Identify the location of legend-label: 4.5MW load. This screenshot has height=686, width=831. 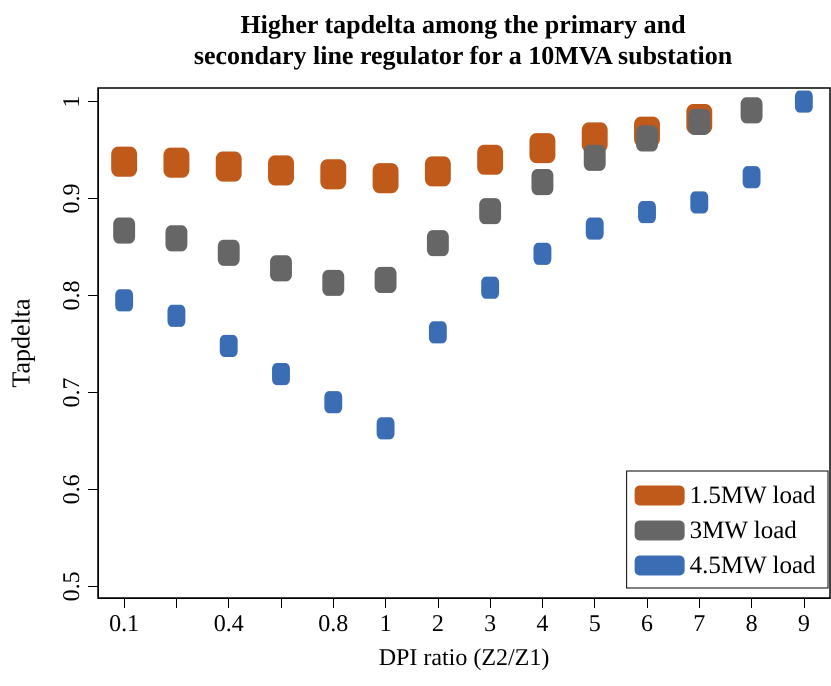
(753, 565).